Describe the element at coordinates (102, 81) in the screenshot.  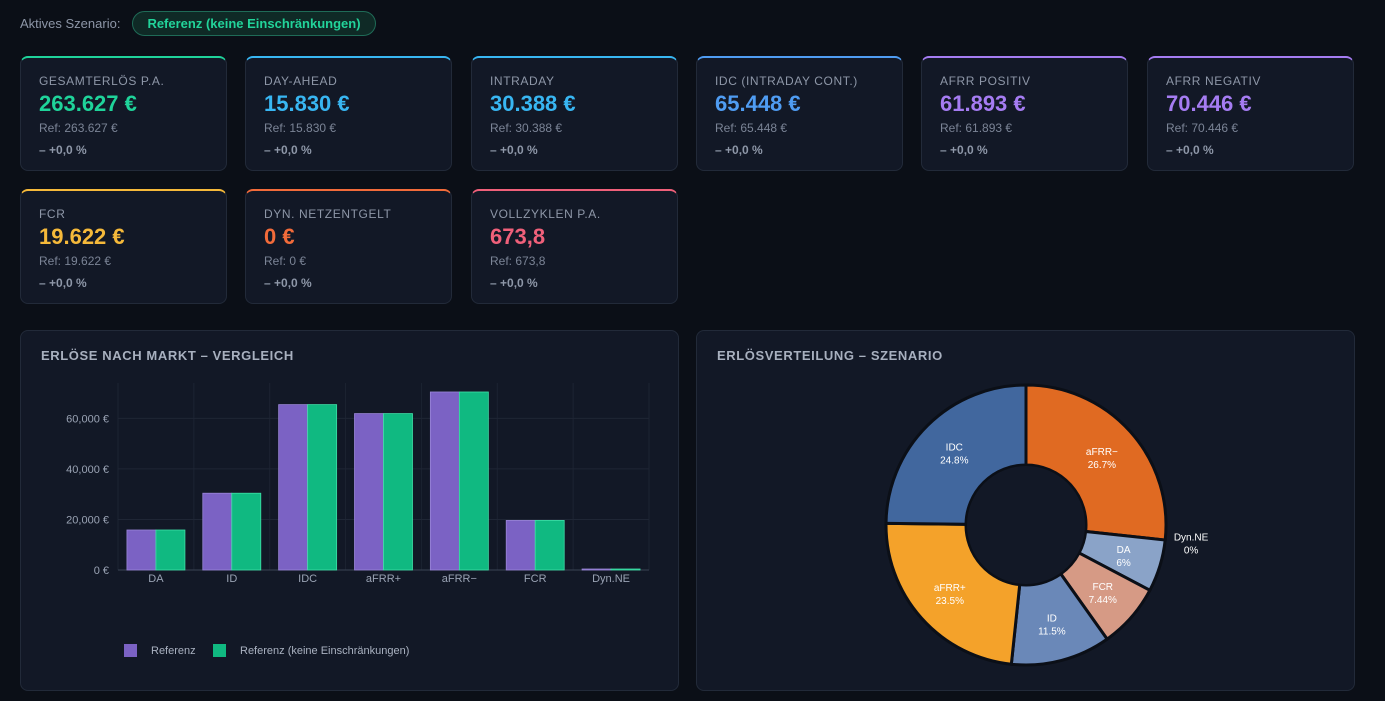
I see `kpi-title: GESAMTERLÖS P.A.` at that location.